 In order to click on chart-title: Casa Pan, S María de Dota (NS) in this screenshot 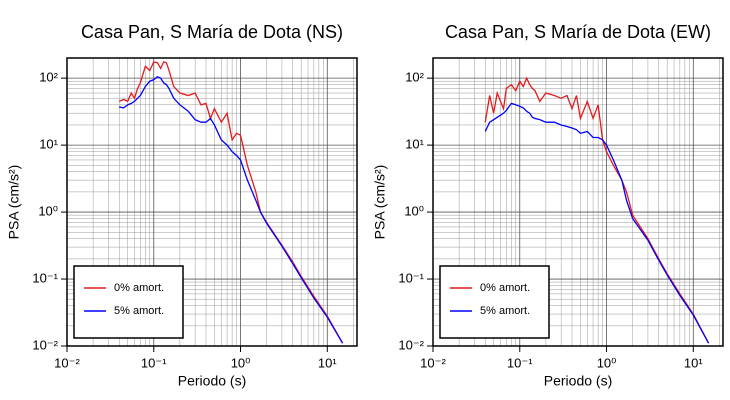, I will do `click(212, 32)`.